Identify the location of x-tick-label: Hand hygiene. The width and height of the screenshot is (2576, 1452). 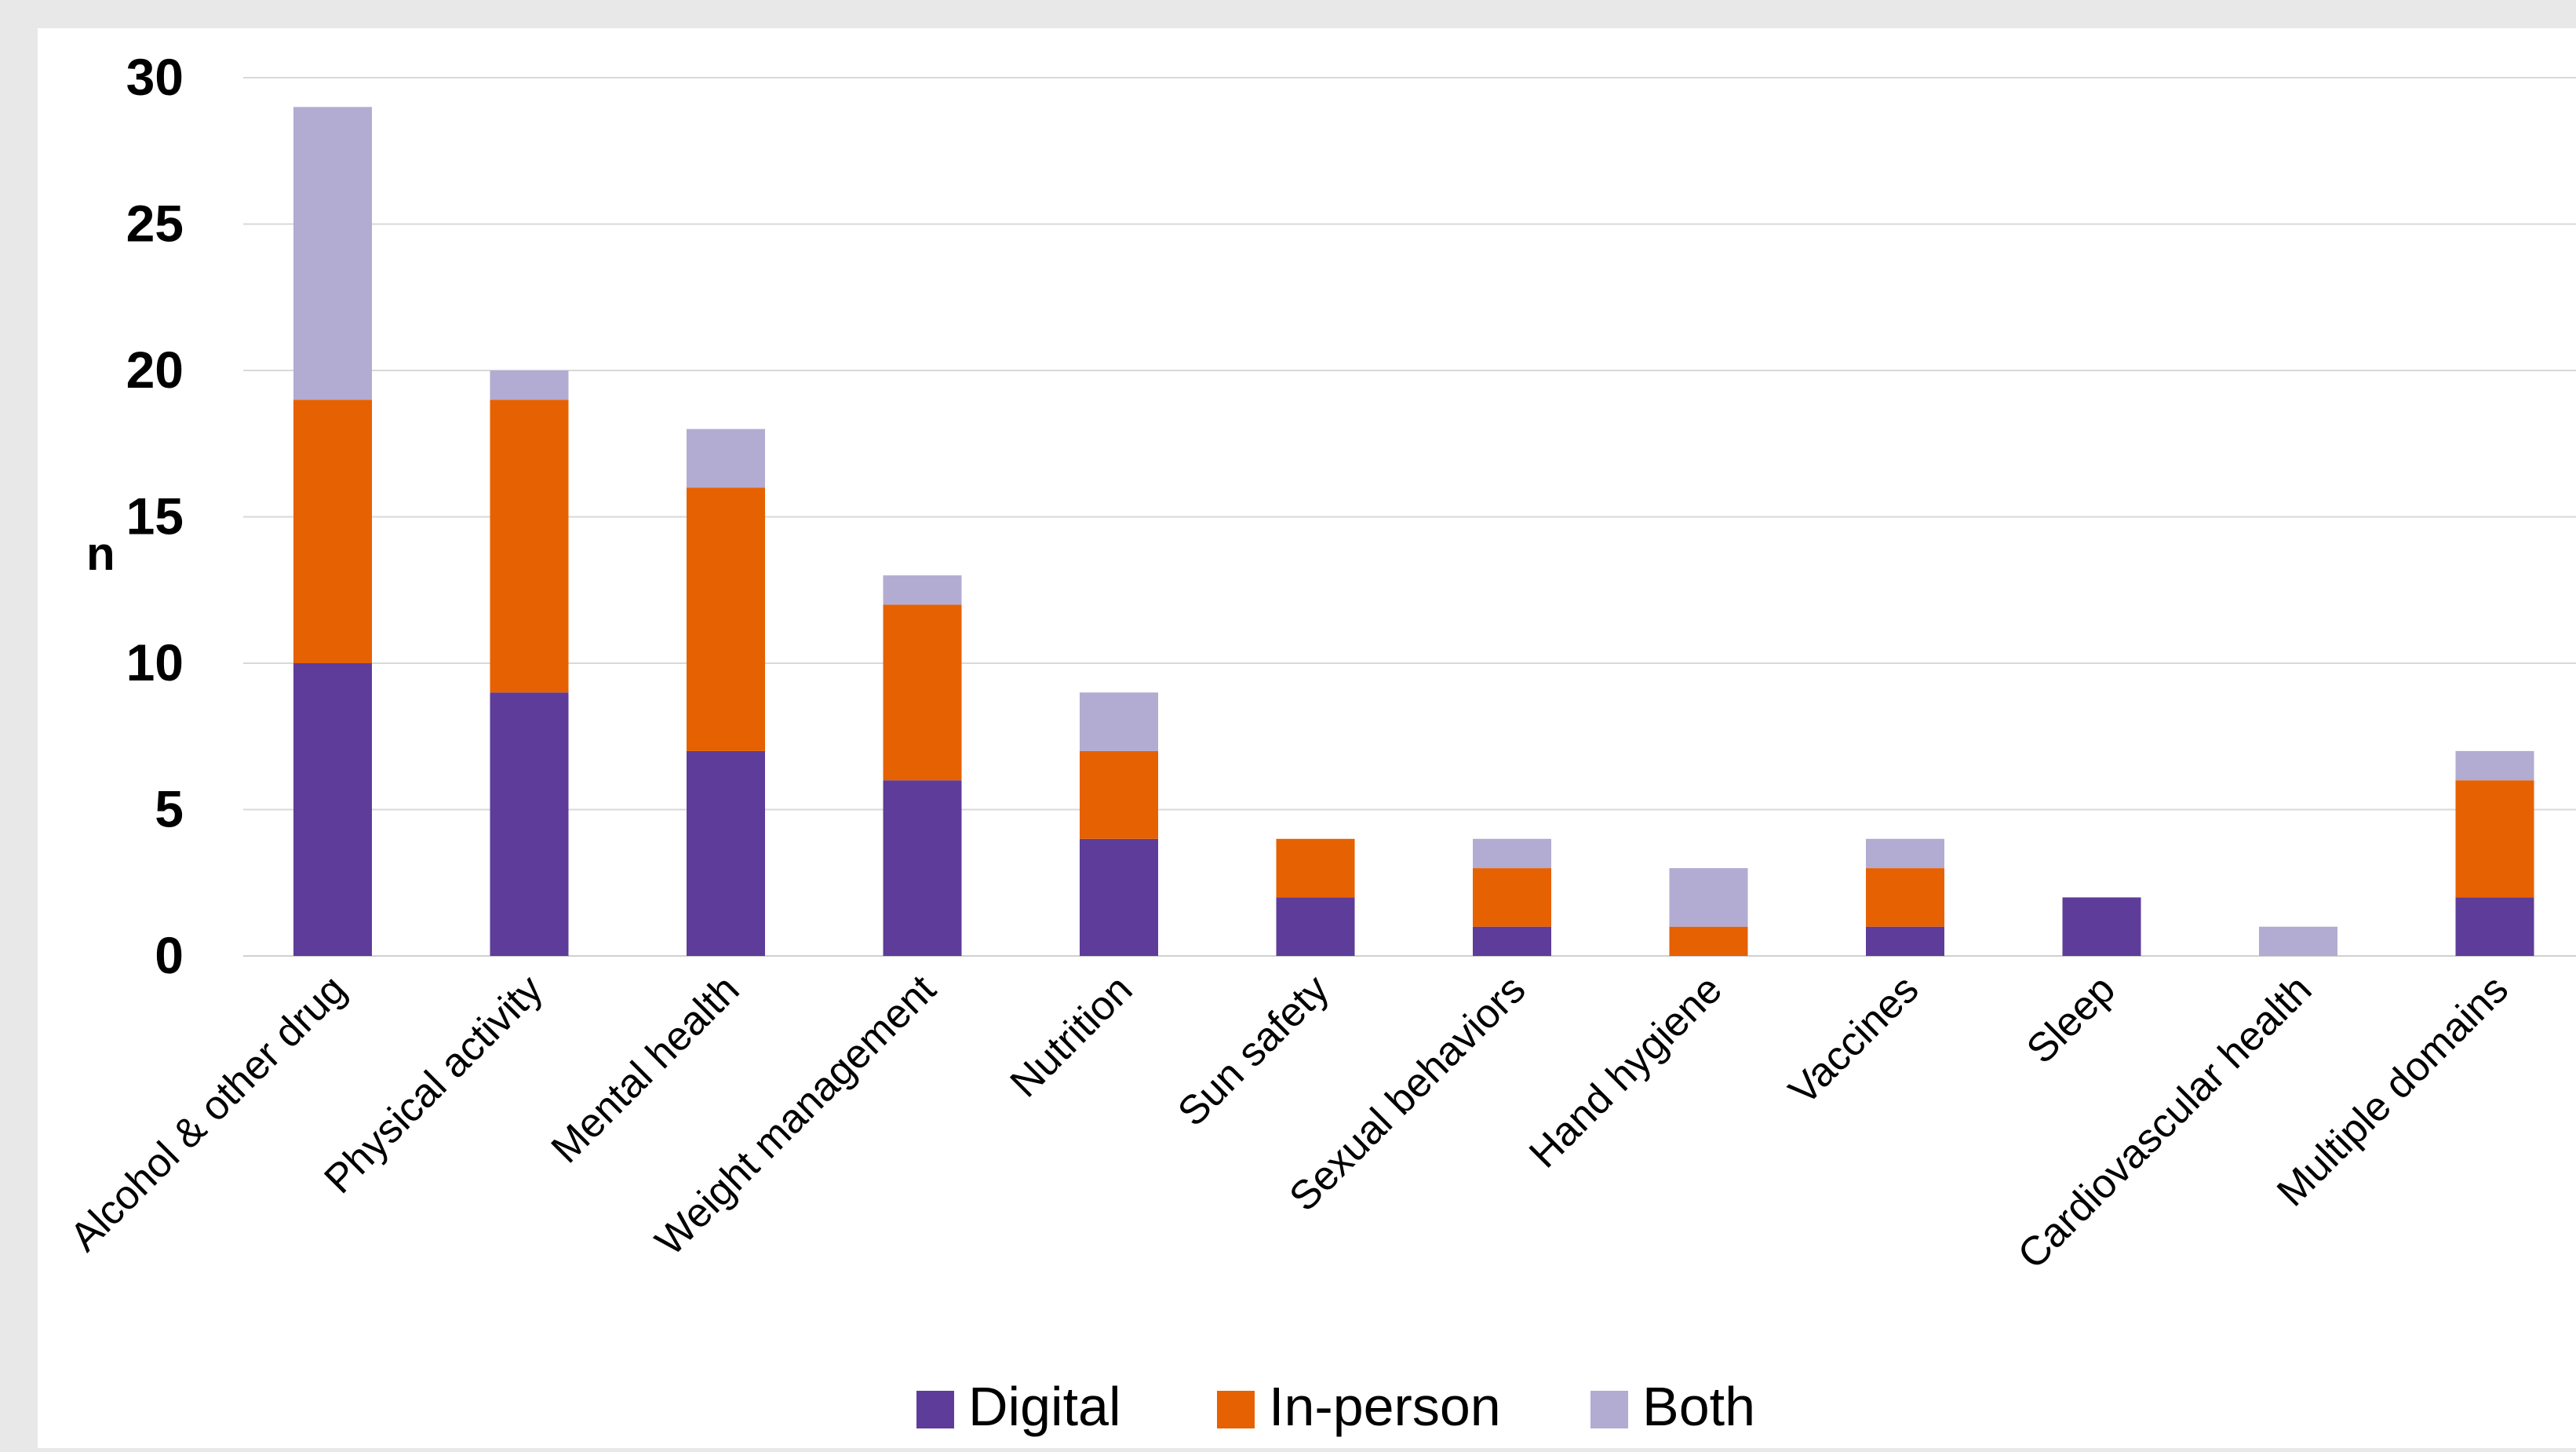
(1626, 1071).